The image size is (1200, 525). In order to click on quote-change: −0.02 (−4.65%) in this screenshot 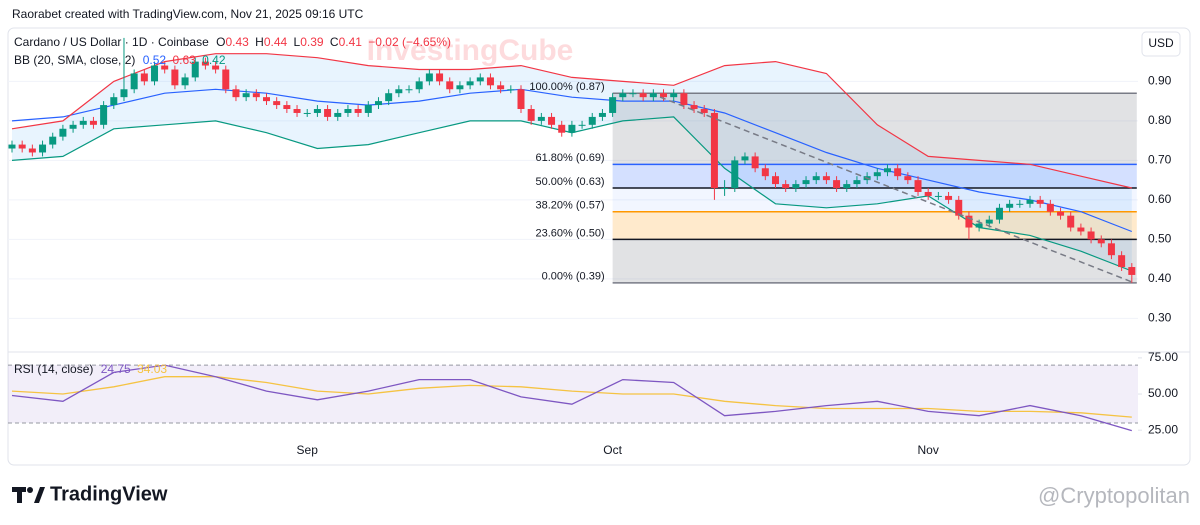, I will do `click(409, 42)`.